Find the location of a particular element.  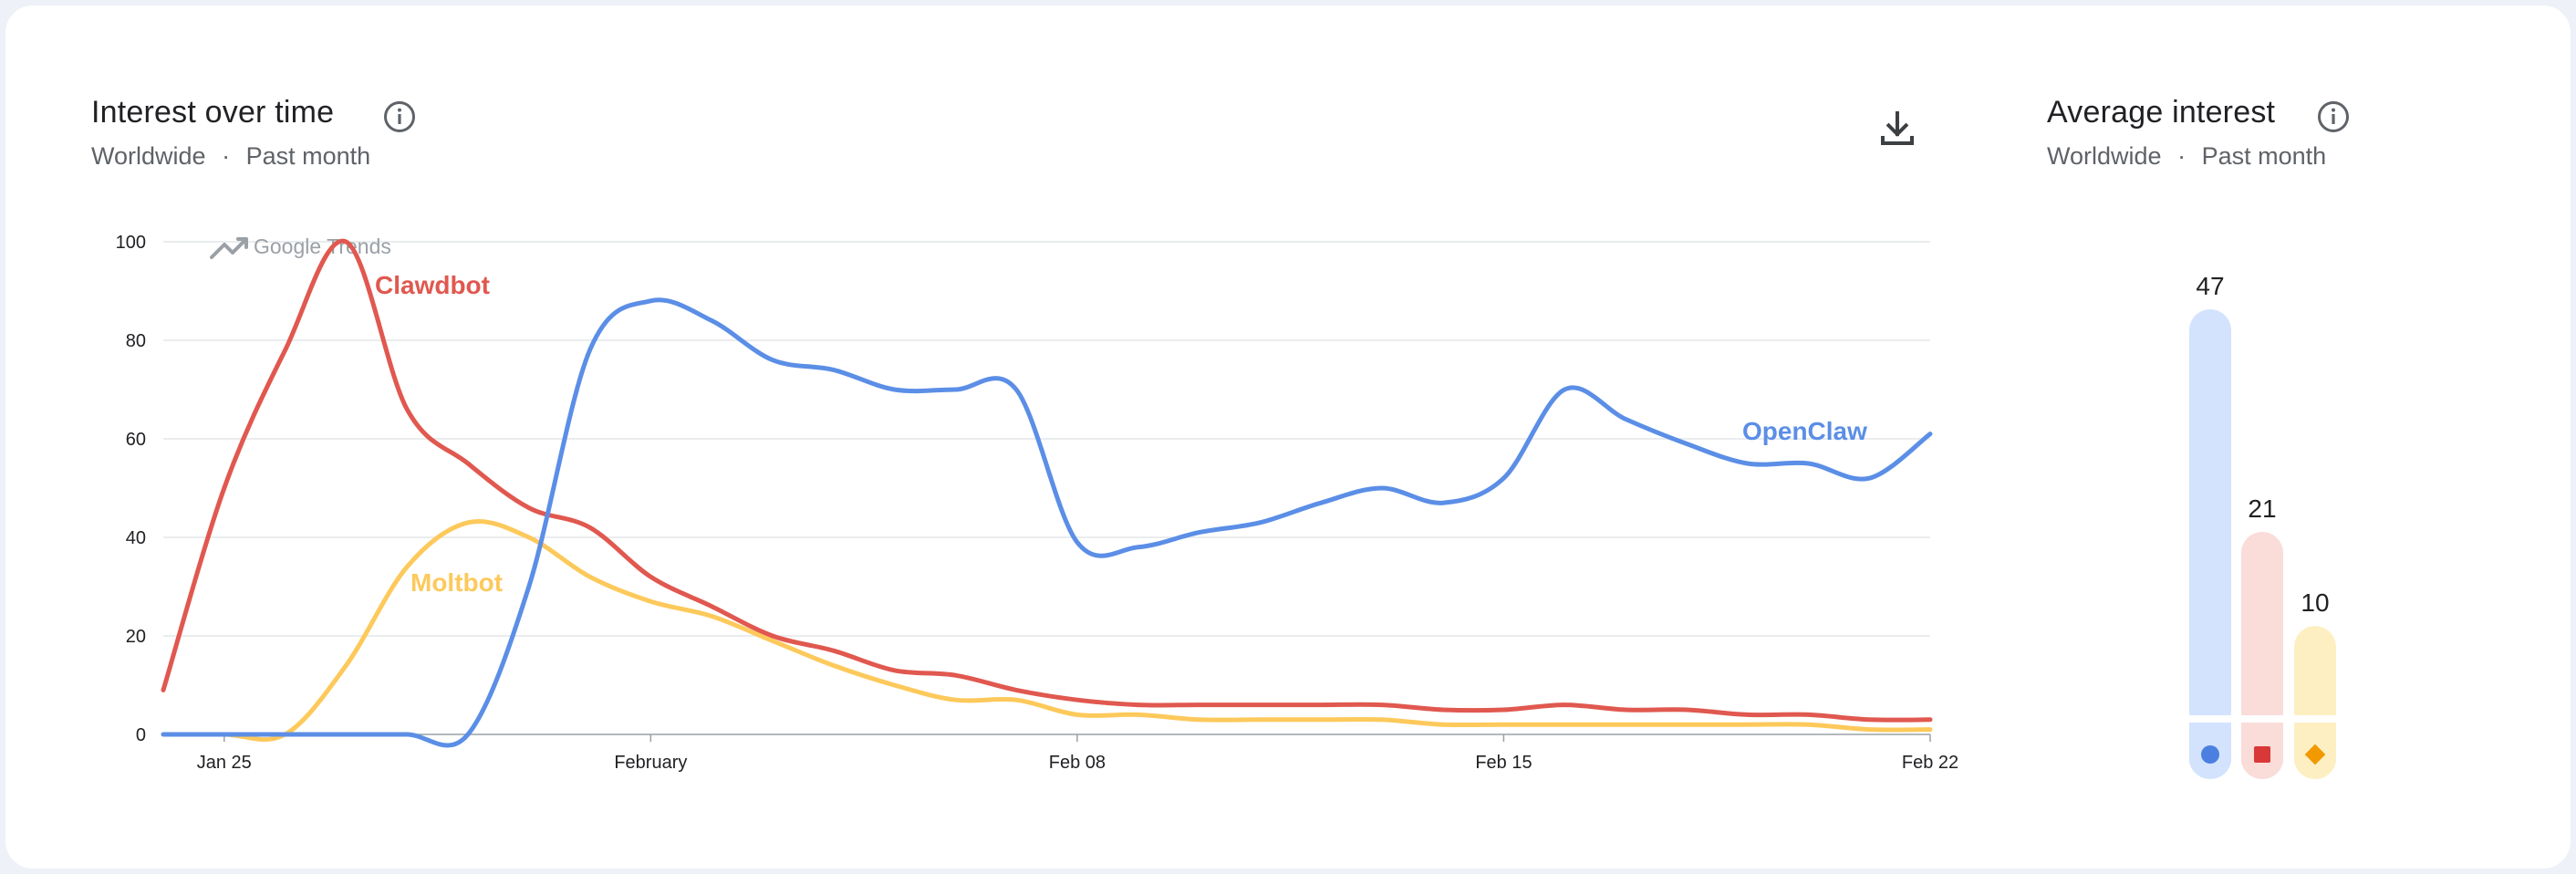

average-value-label: 47 is located at coordinates (2210, 286).